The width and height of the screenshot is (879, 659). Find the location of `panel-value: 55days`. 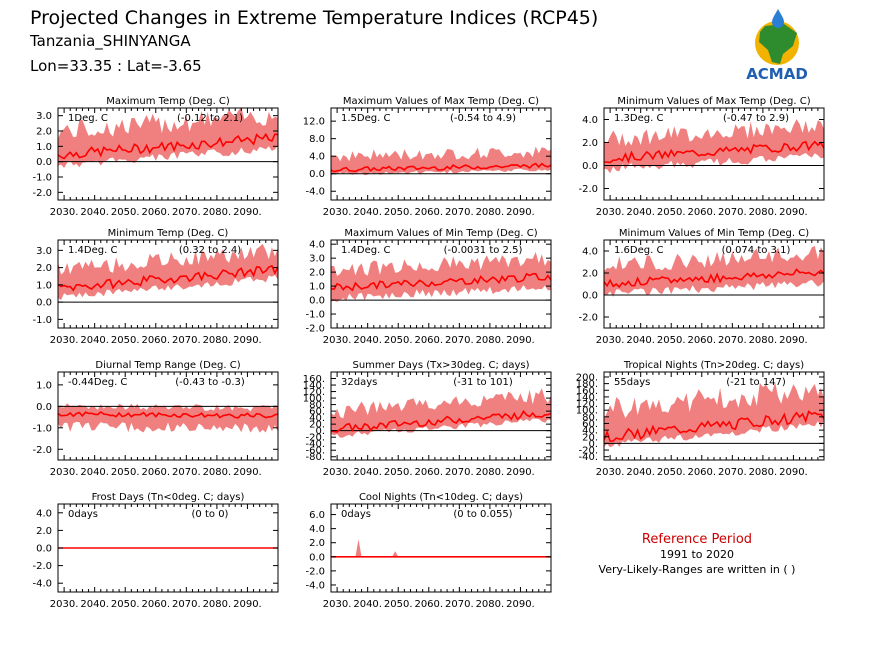

panel-value: 55days is located at coordinates (632, 382).